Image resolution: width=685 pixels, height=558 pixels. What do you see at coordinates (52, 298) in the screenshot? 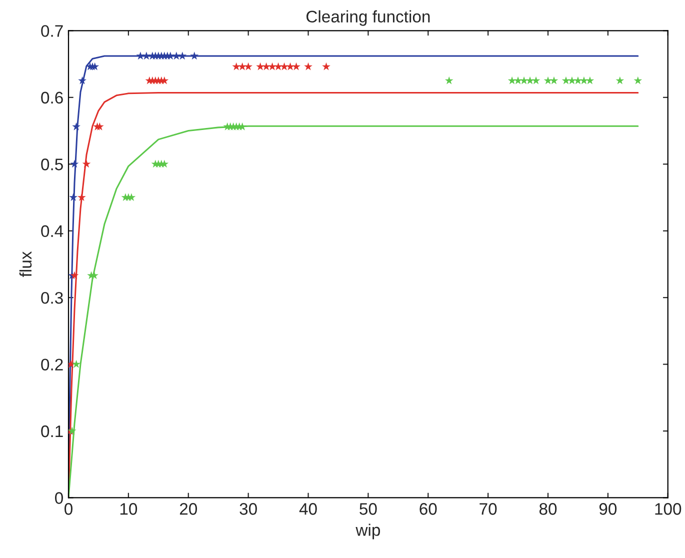
I see `y-tick-label: 0.3` at bounding box center [52, 298].